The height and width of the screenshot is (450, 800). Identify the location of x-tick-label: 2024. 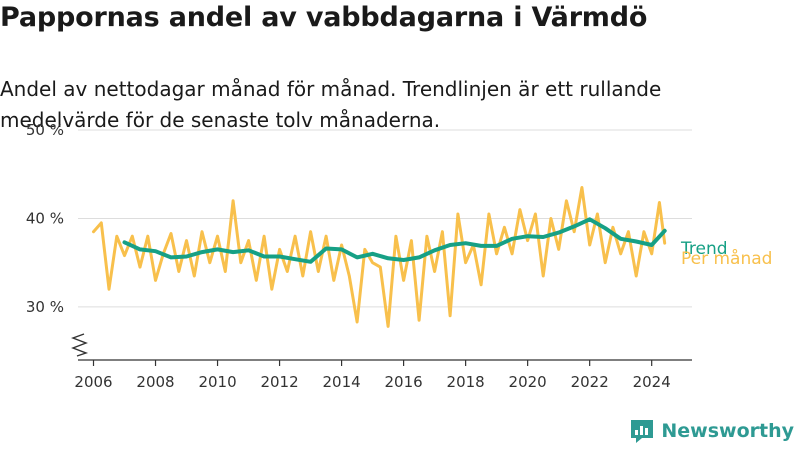
(652, 382).